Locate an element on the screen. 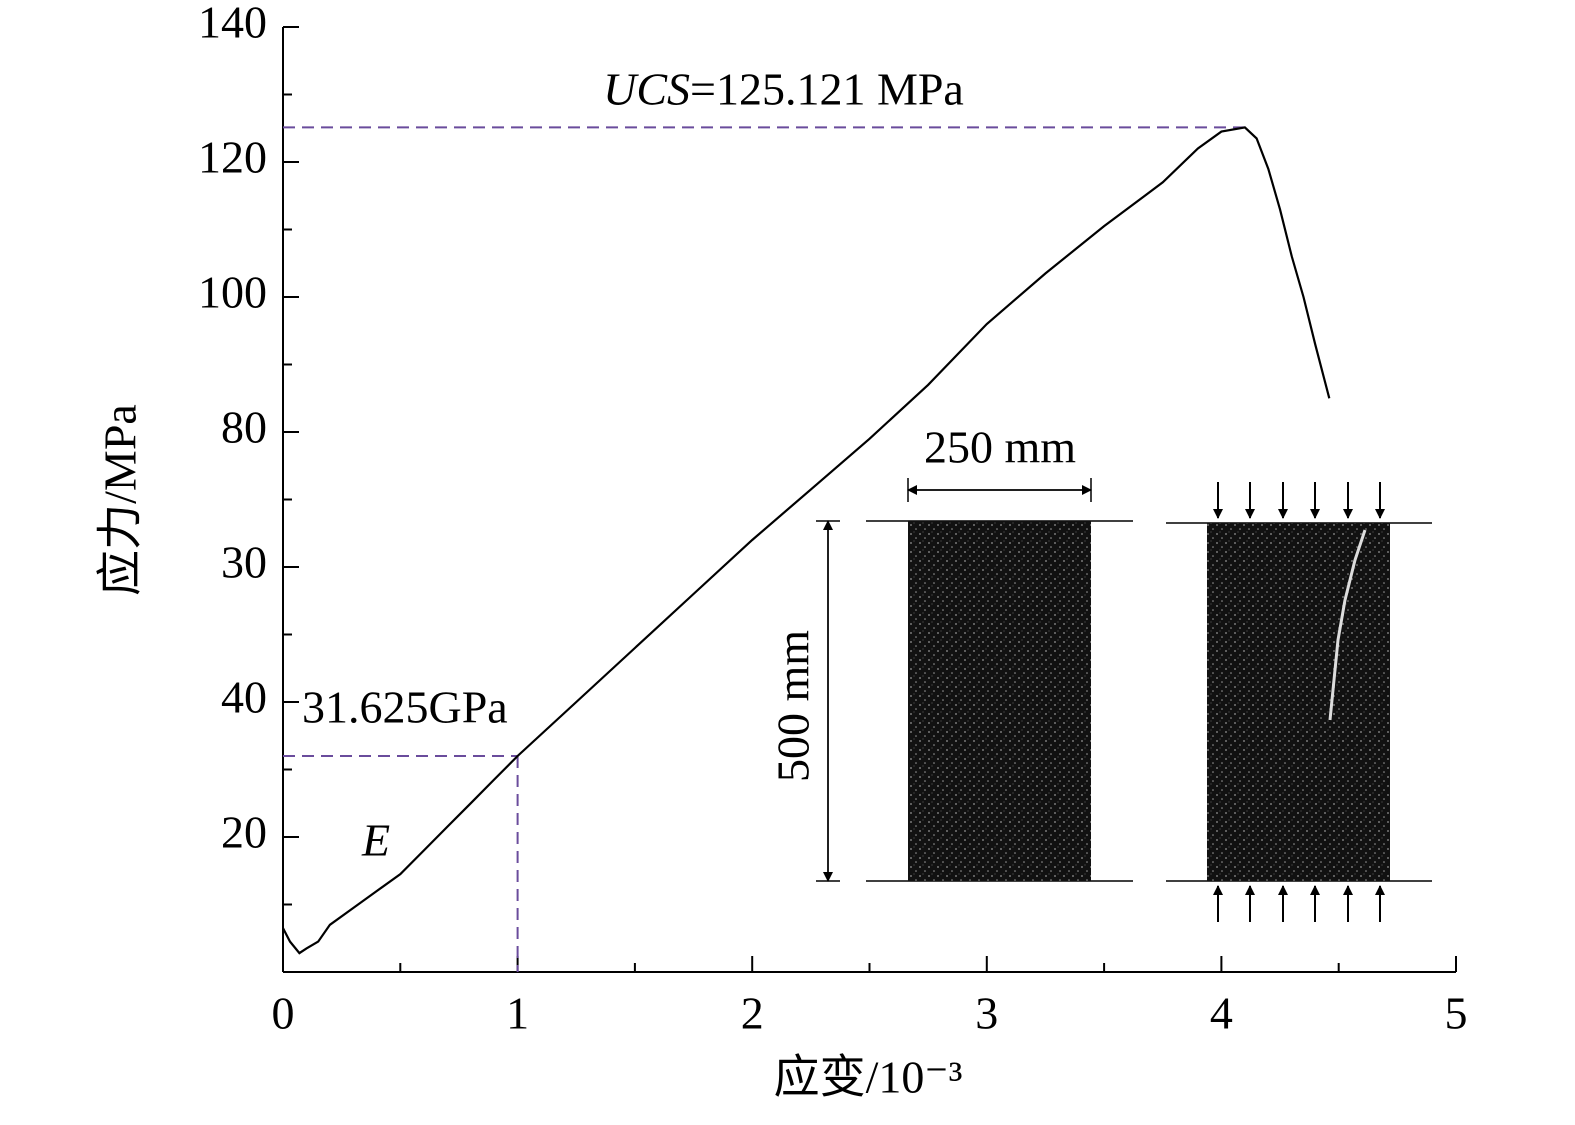 The width and height of the screenshot is (1575, 1125). annotation: E is located at coordinates (375, 840).